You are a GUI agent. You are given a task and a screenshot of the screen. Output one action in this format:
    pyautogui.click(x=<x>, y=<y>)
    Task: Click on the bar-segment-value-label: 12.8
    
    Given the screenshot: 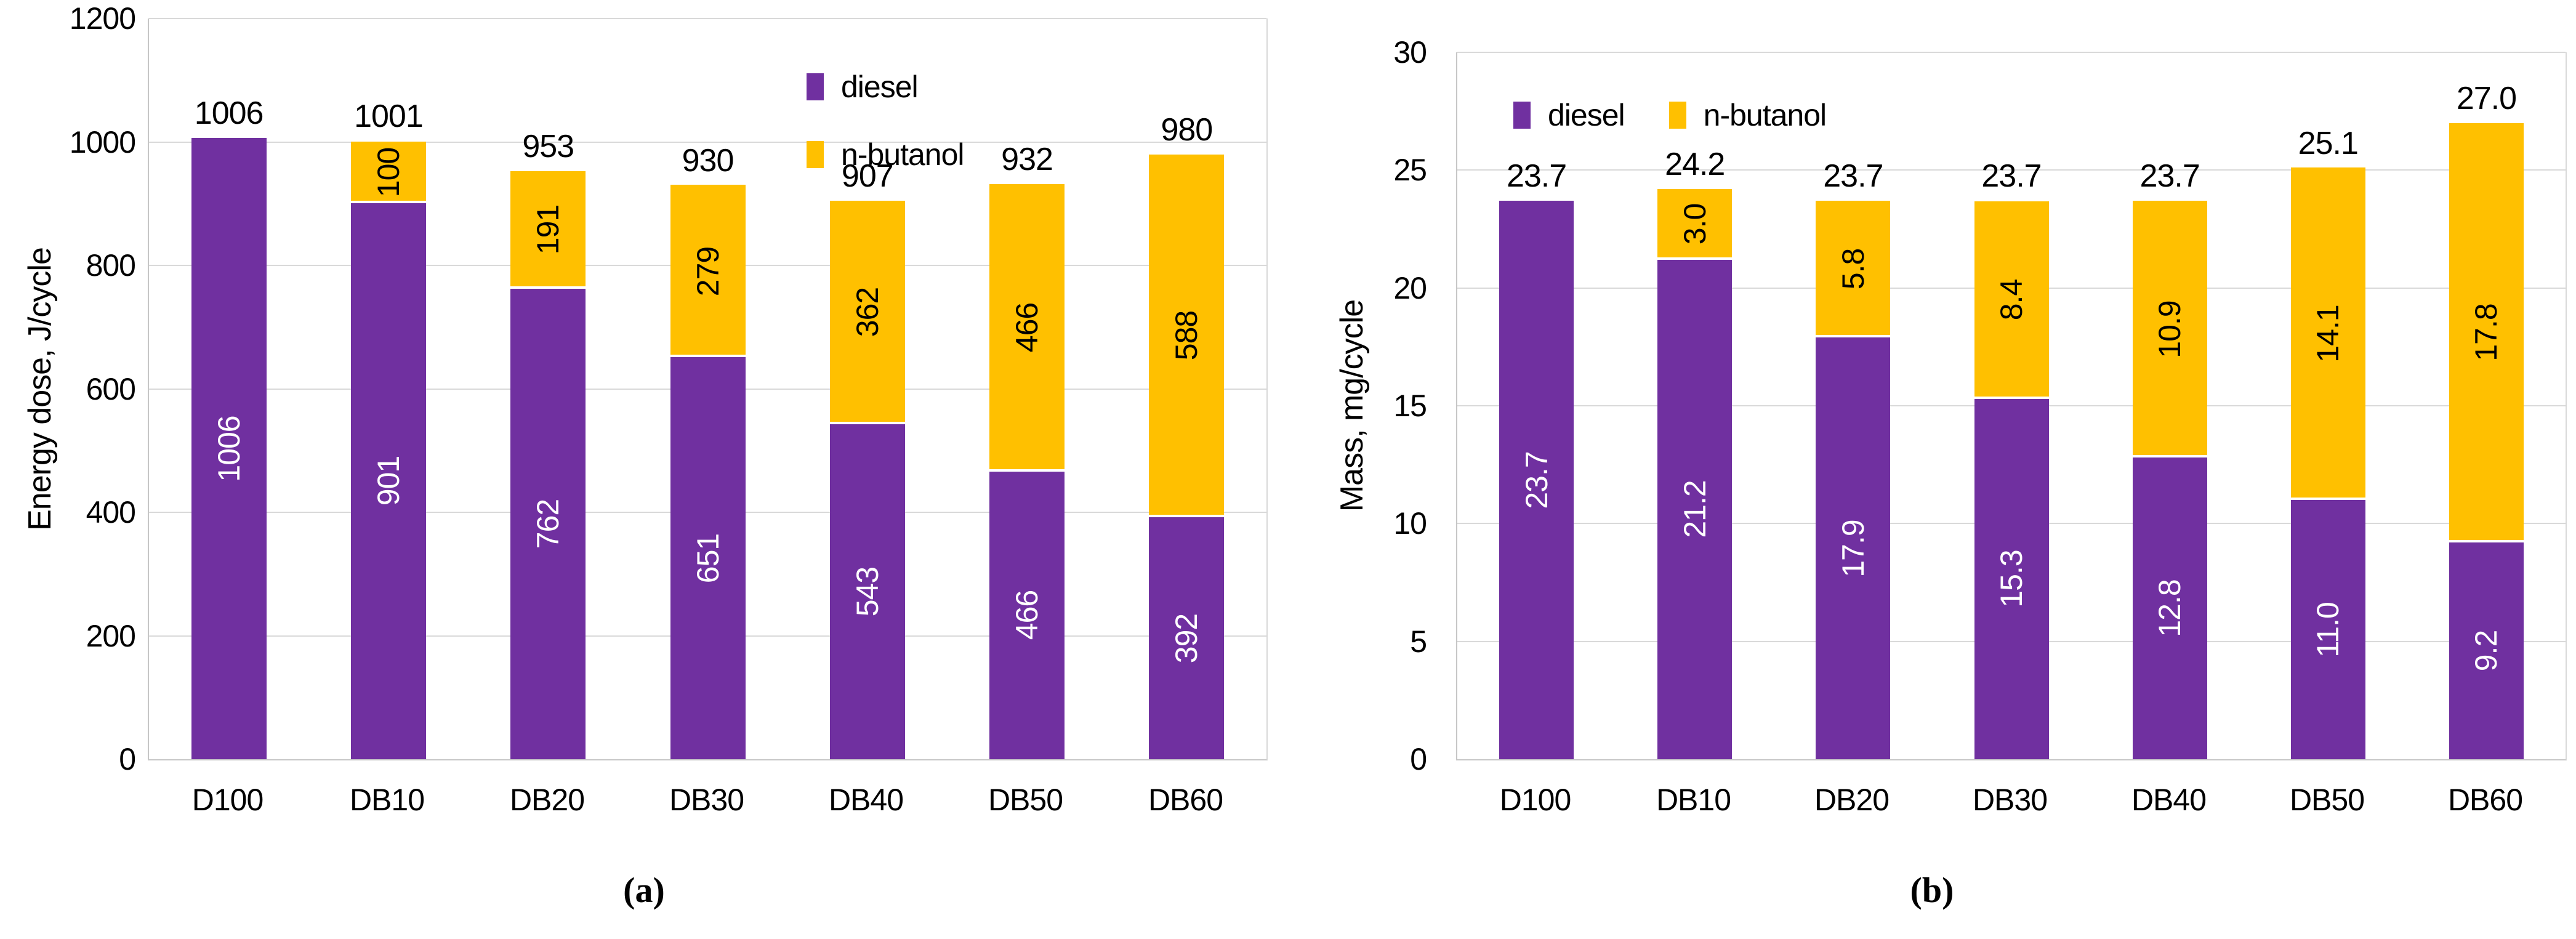 What is the action you would take?
    pyautogui.click(x=2170, y=608)
    